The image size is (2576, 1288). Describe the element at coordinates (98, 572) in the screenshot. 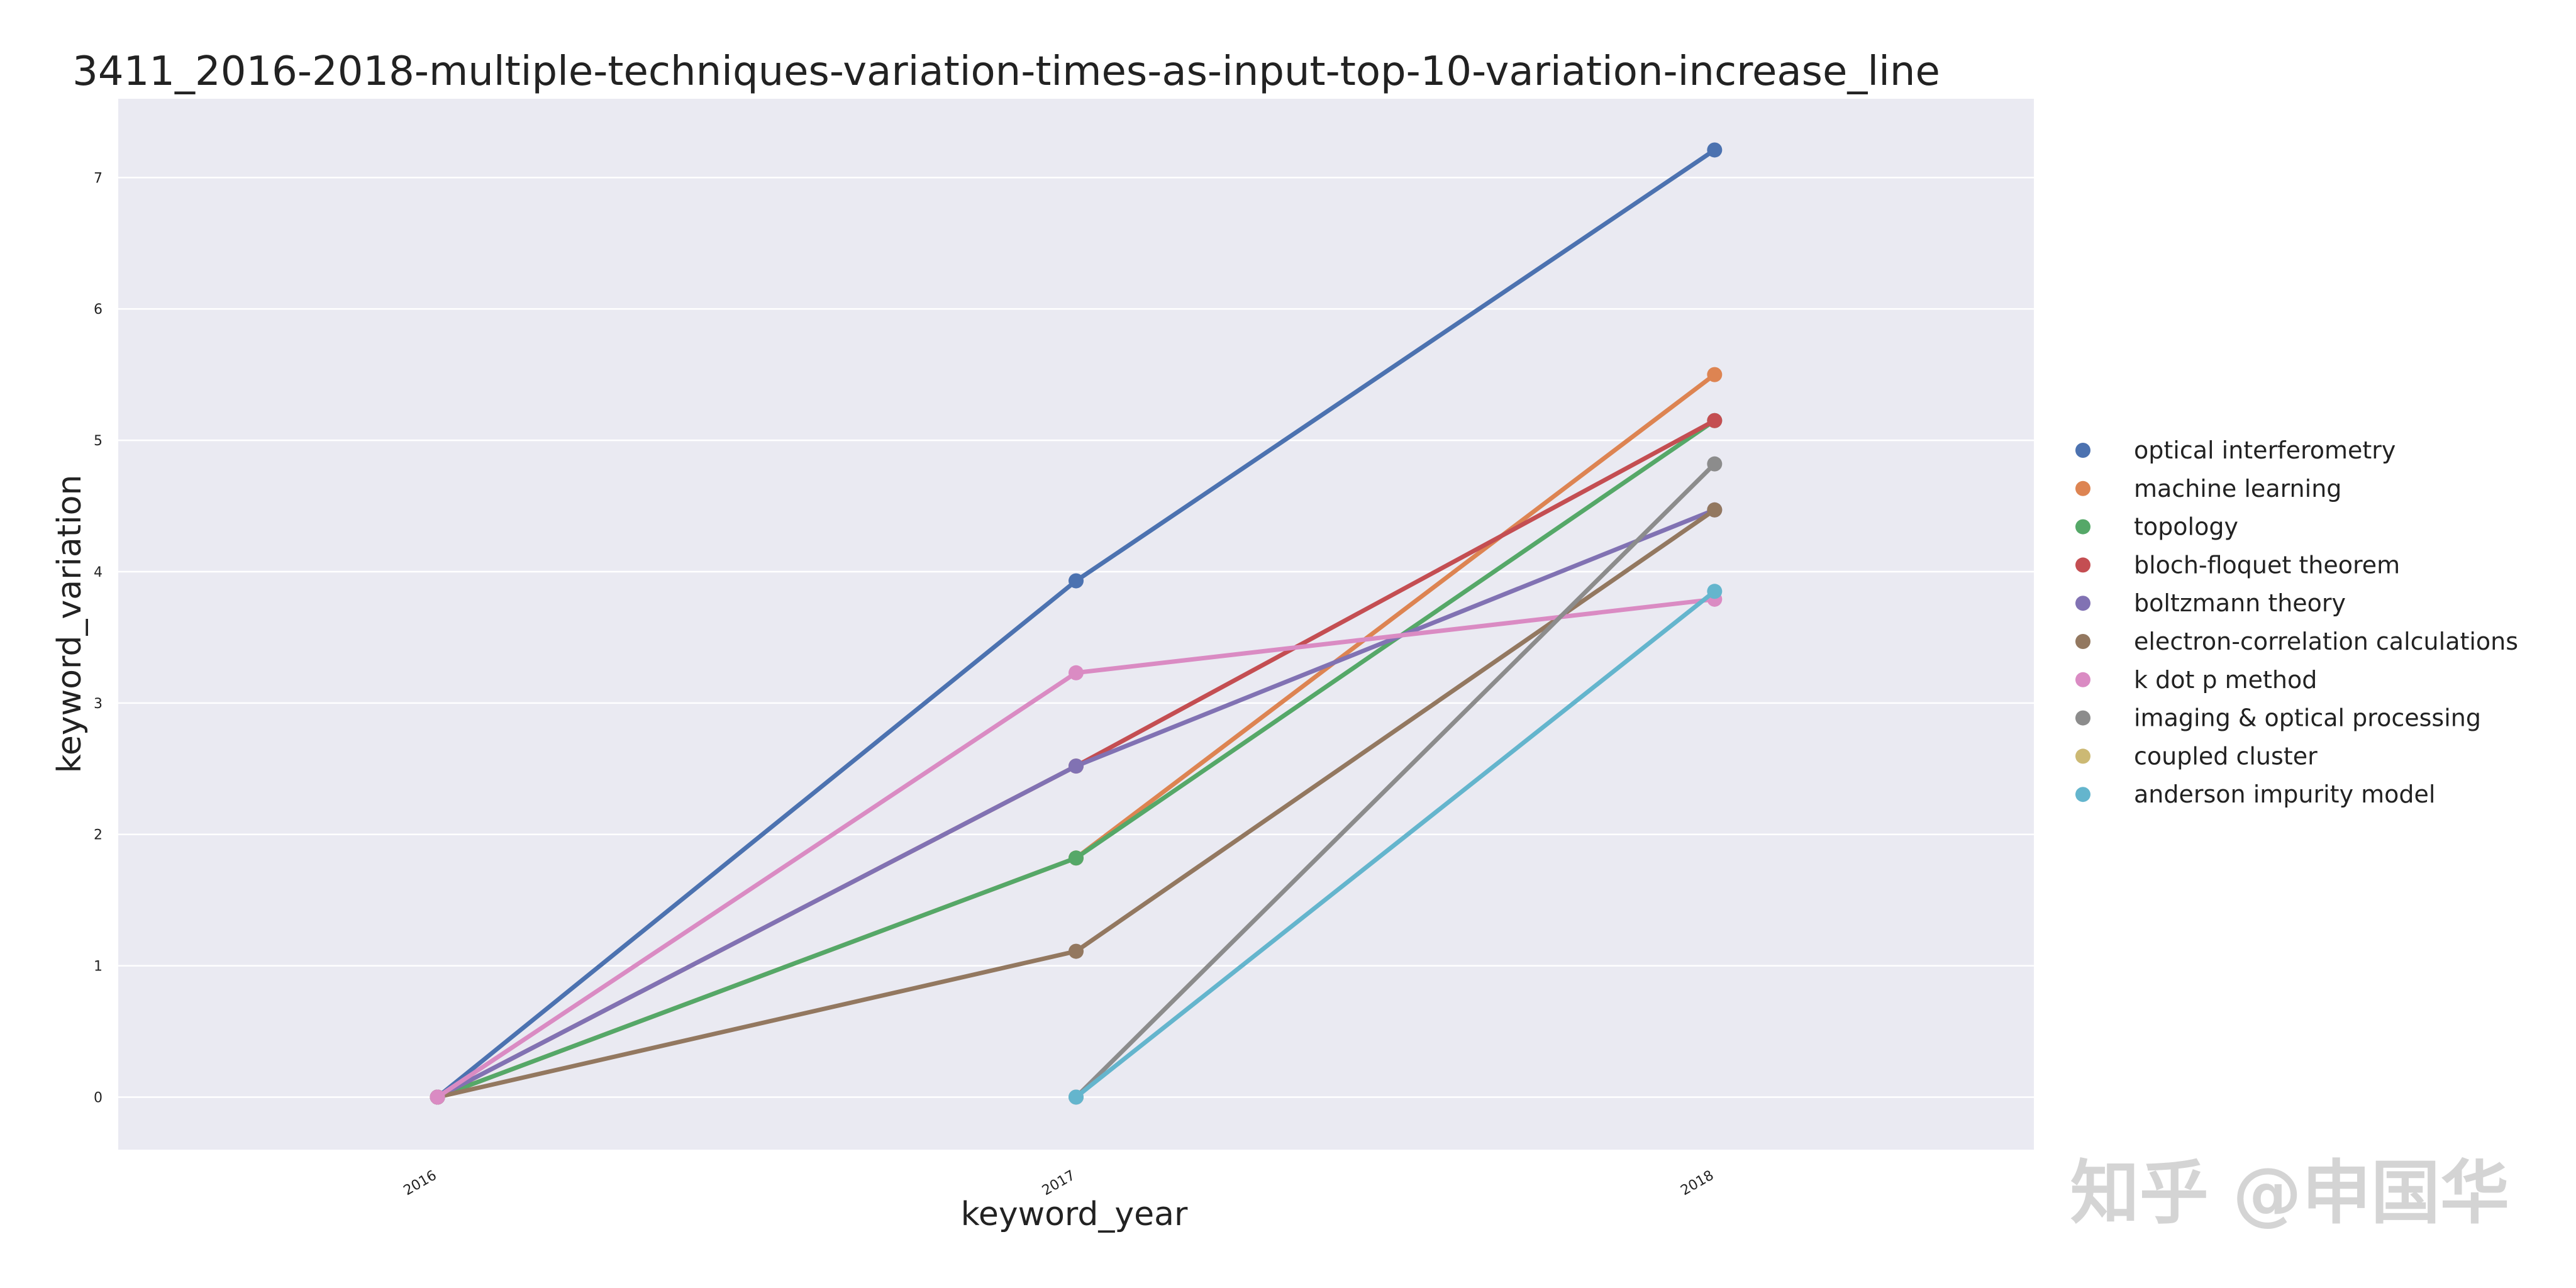

I see `y-tick-label: 4` at that location.